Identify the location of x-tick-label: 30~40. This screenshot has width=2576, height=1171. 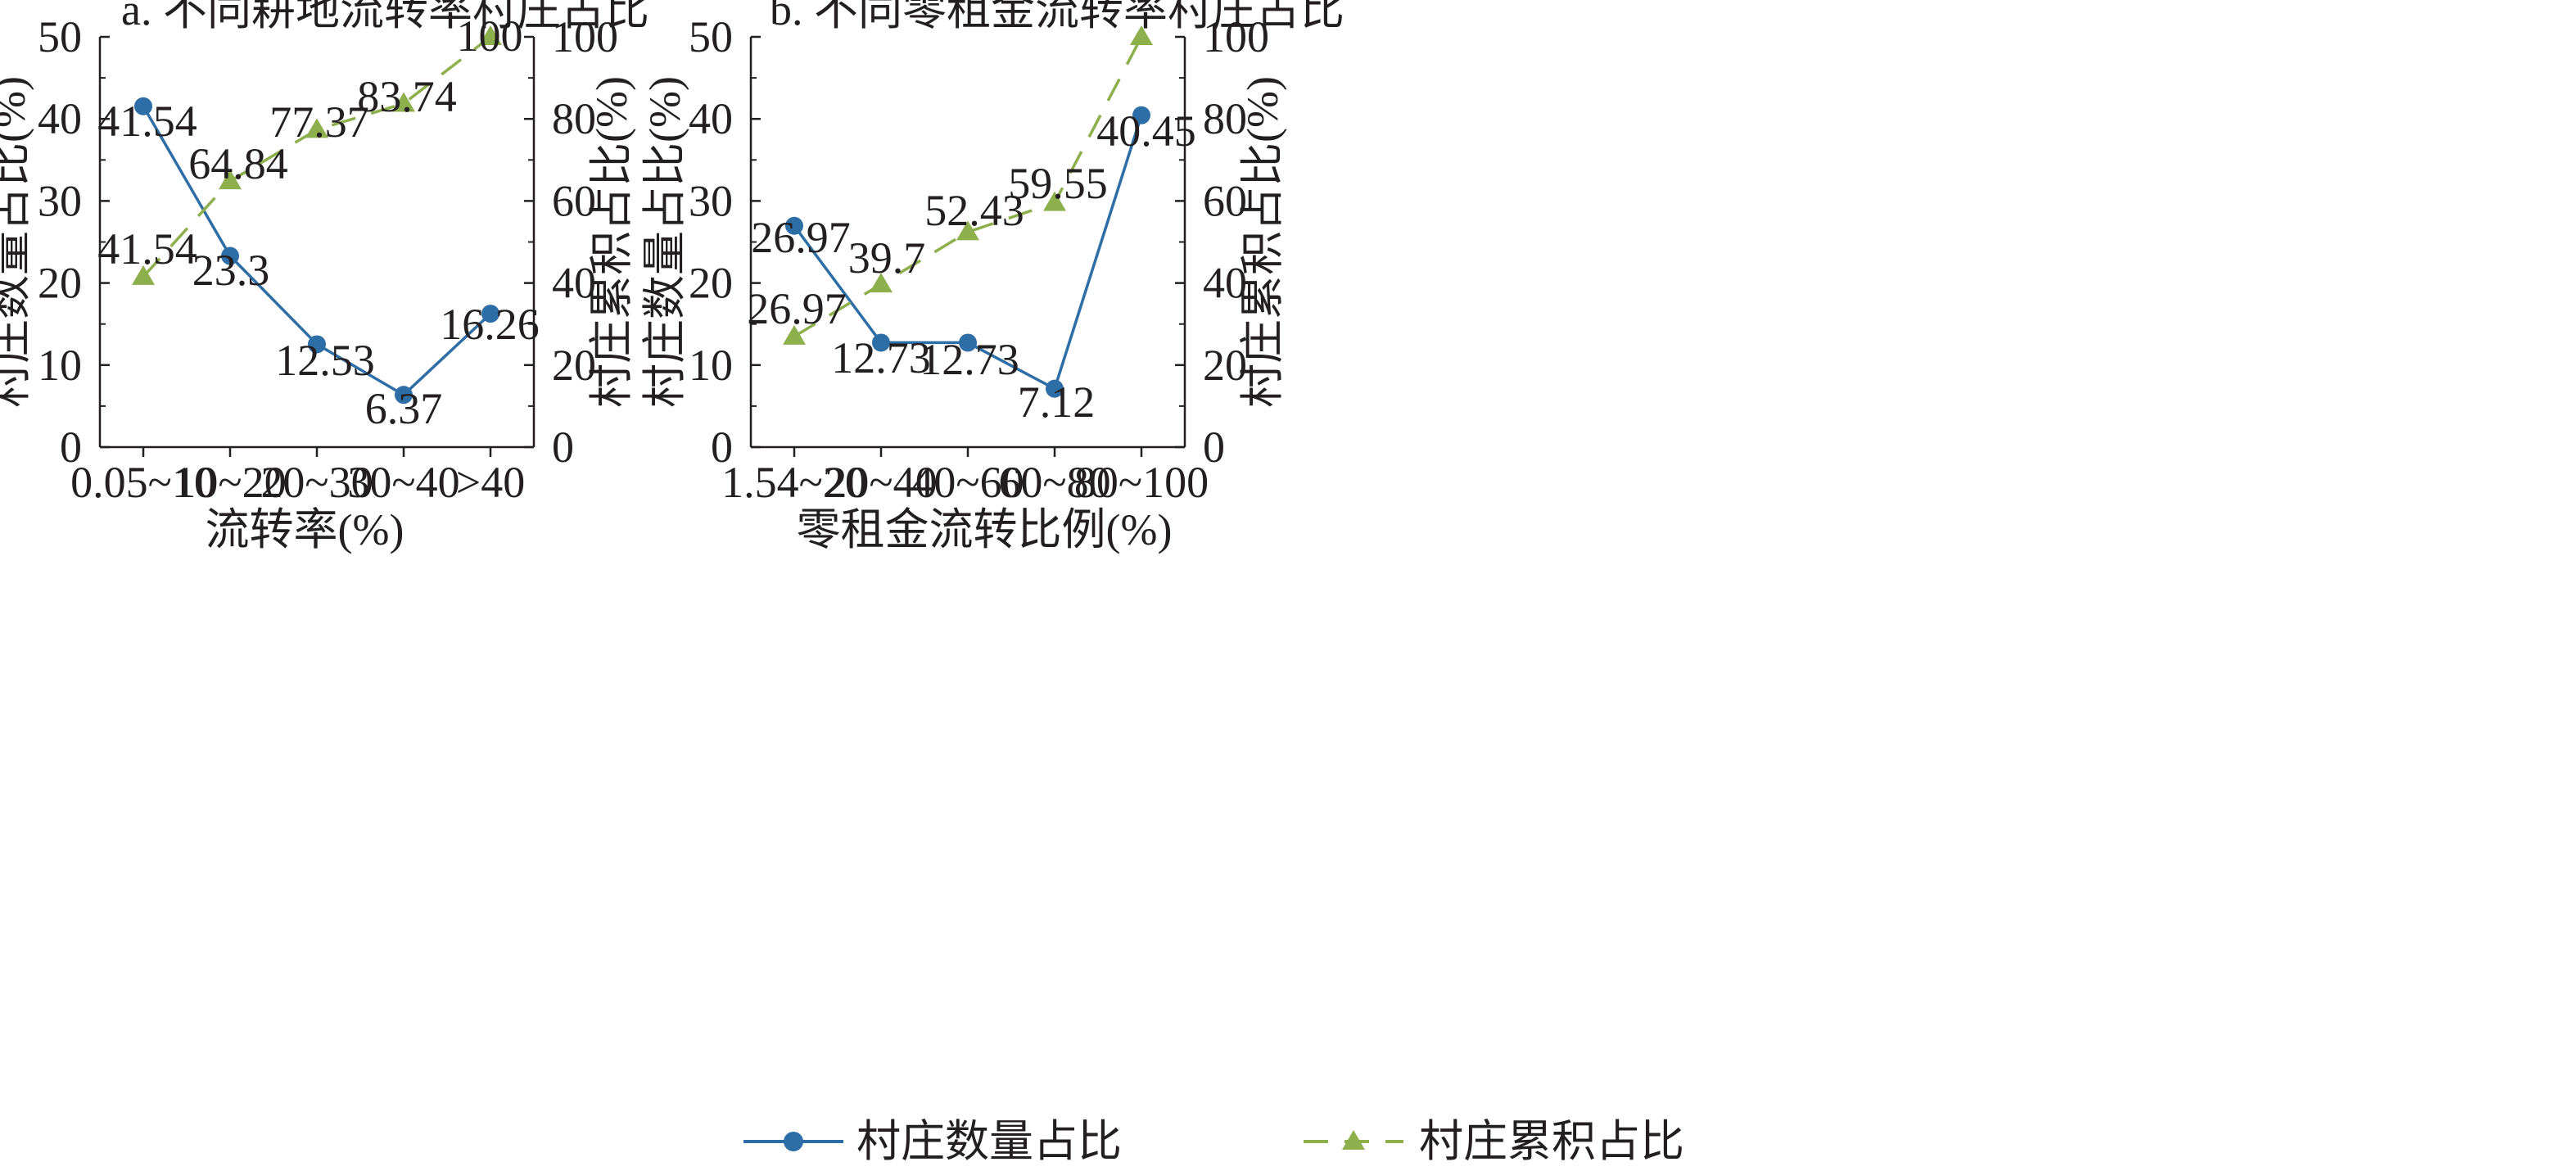
(403, 483).